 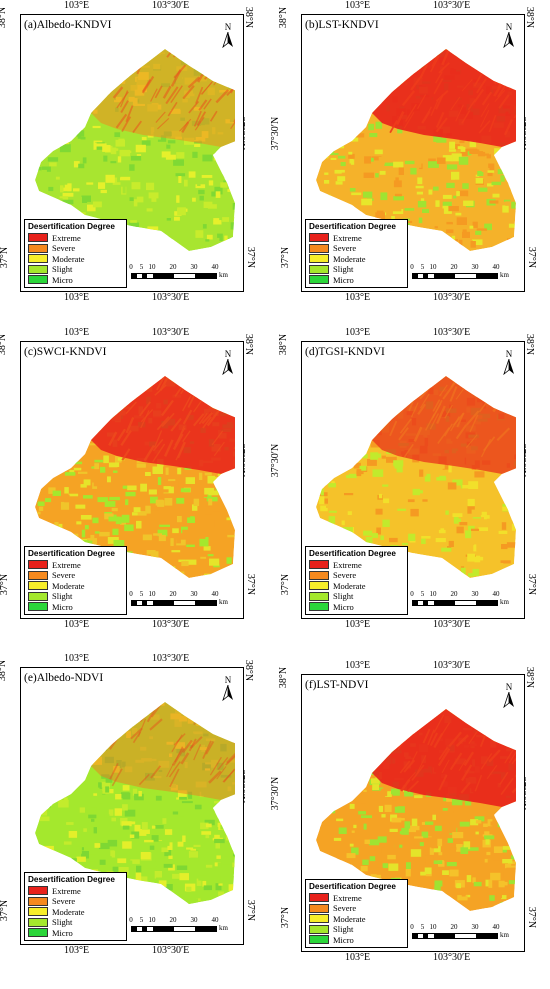 I want to click on legend-title: Desertification Degree, so click(x=71, y=879).